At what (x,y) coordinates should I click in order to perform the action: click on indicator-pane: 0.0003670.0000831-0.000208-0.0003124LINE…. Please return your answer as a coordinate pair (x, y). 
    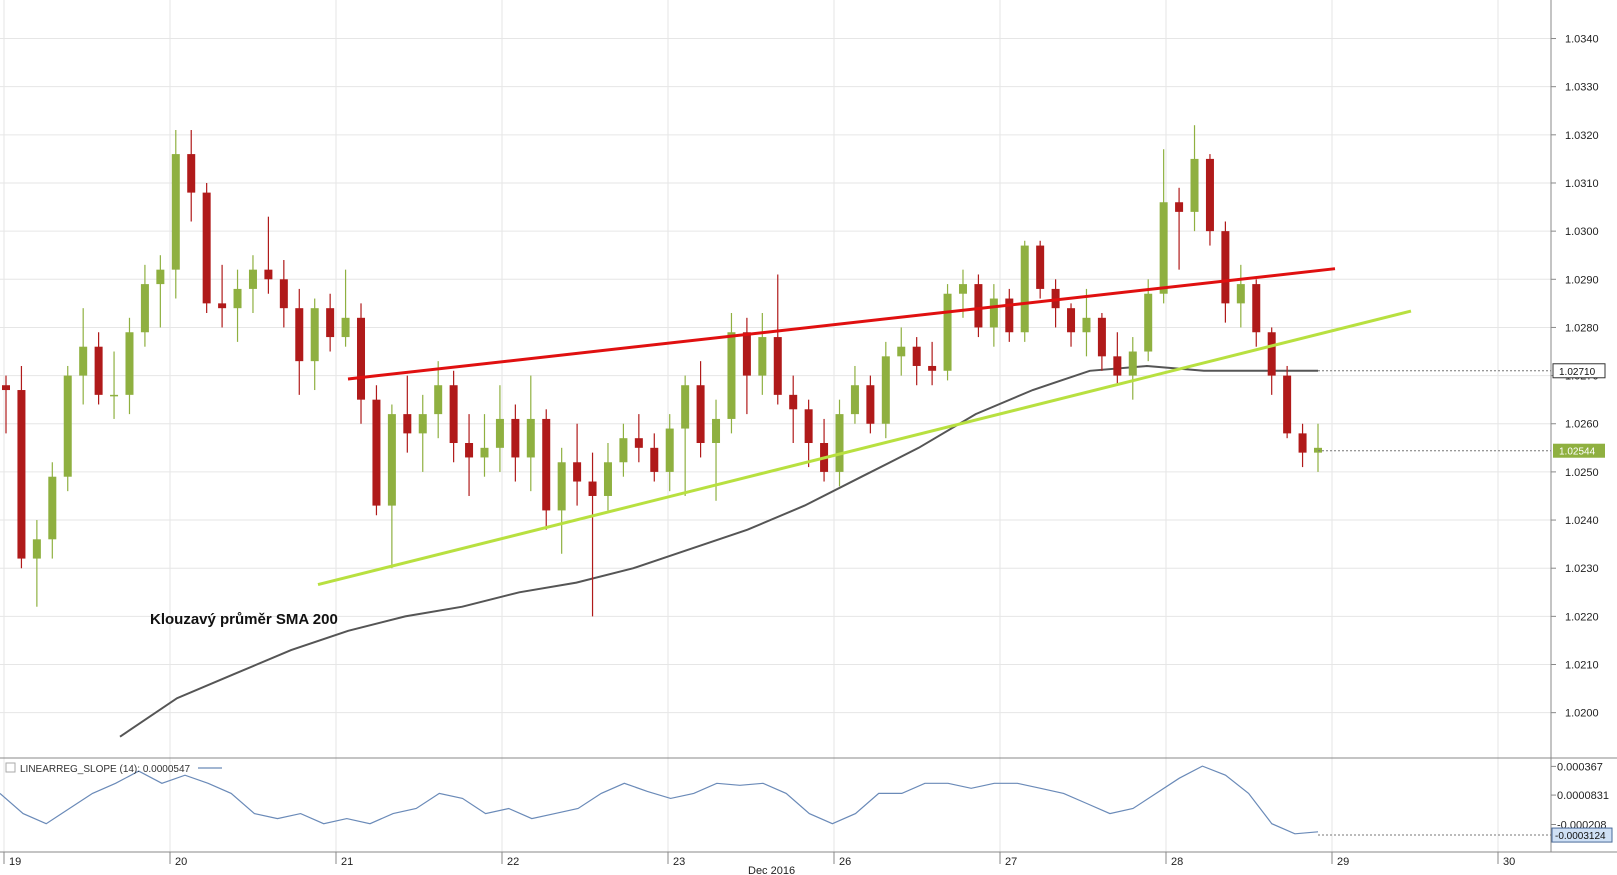
    Looking at the image, I should click on (808, 800).